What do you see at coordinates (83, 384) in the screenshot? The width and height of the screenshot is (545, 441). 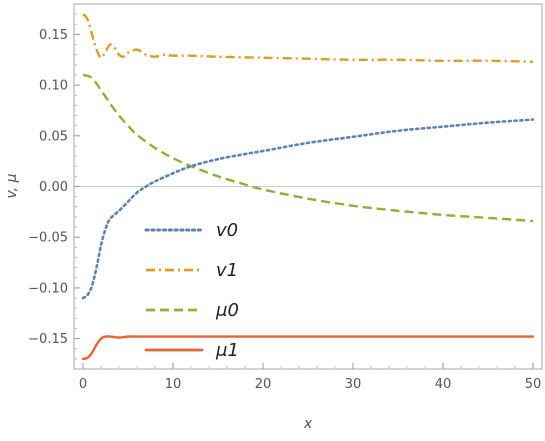 I see `x-tick-label: 0` at bounding box center [83, 384].